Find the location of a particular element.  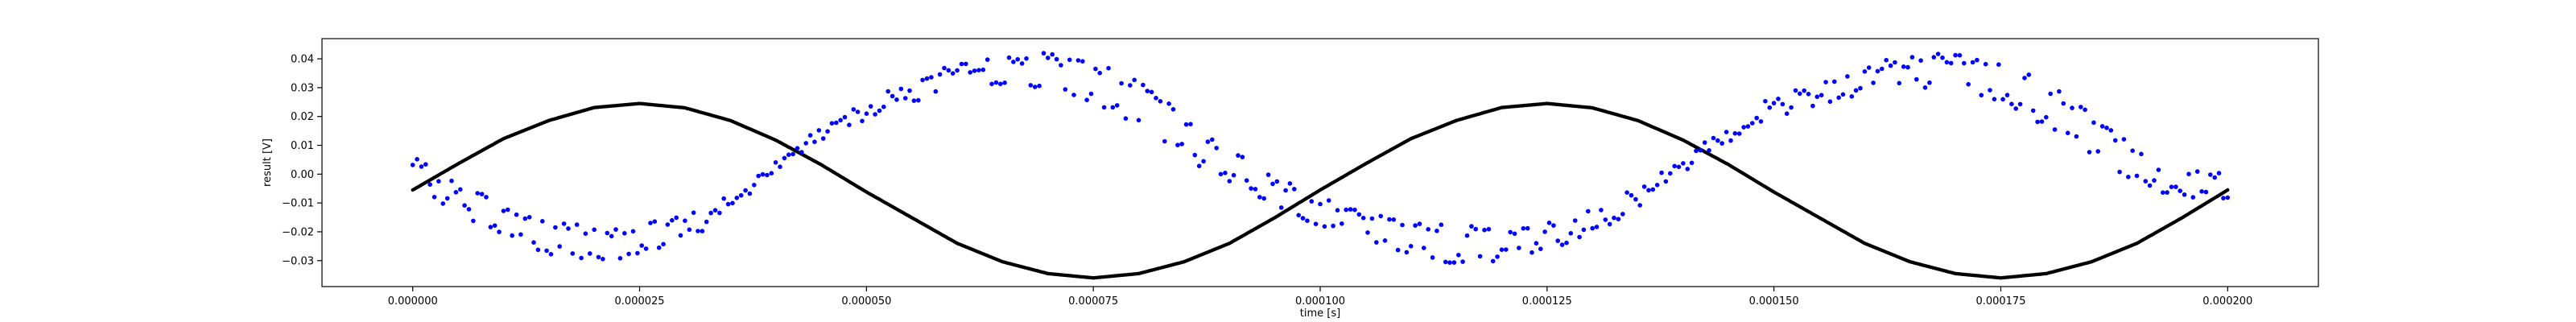

y-tick-label: −0.01 is located at coordinates (298, 204).